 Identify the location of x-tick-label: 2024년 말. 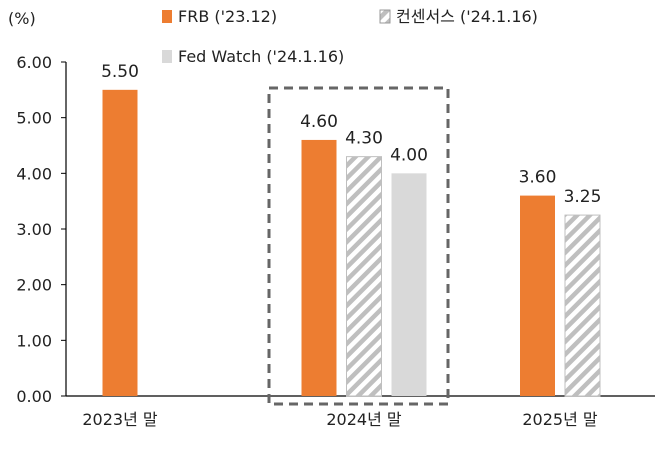
(364, 419).